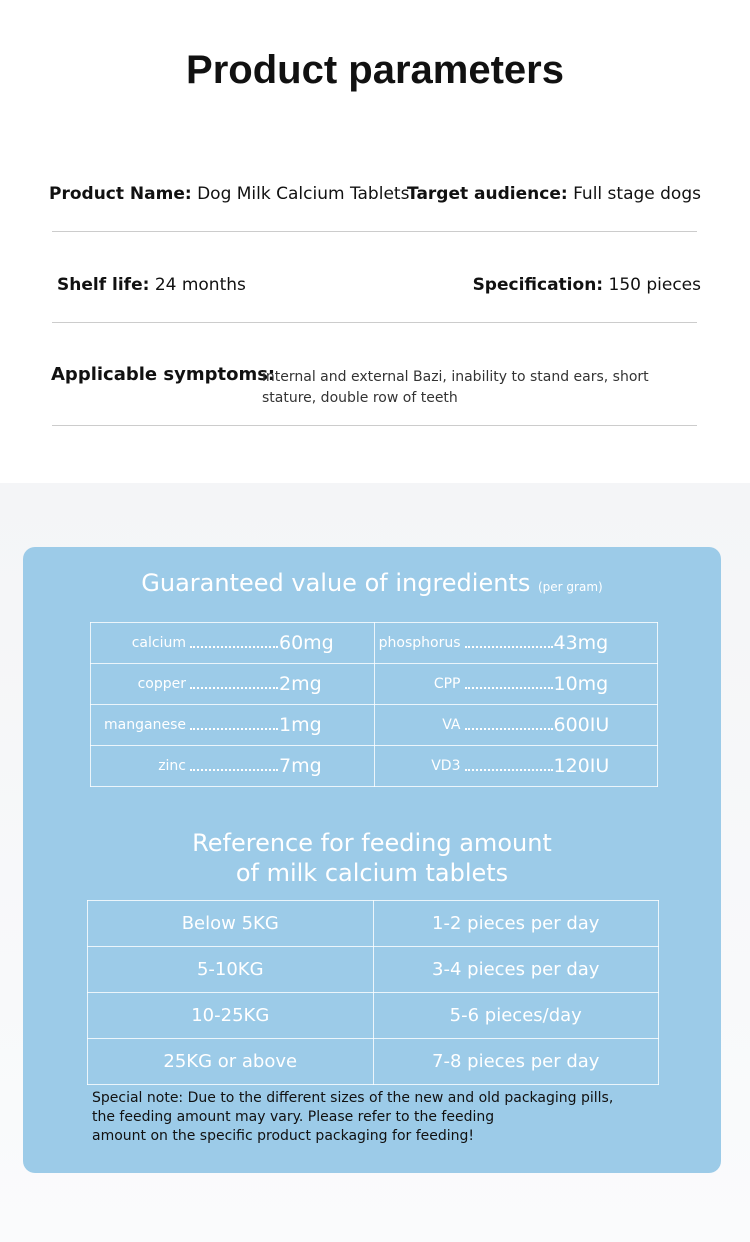  Describe the element at coordinates (372, 873) in the screenshot. I see `section-title-line: of milk calcium tablets` at that location.